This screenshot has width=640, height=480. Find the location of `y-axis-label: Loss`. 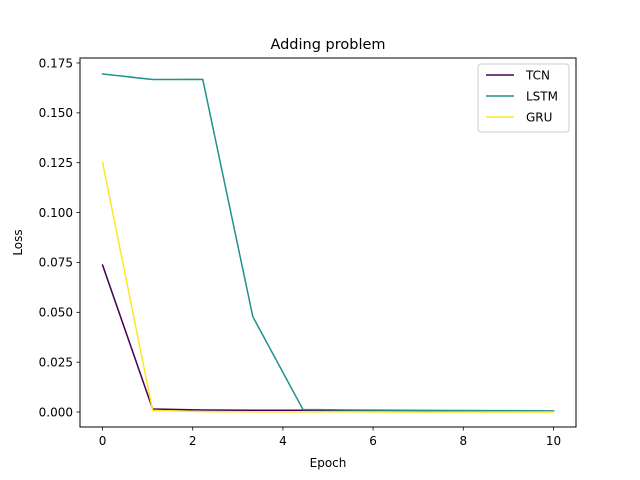

y-axis-label: Loss is located at coordinates (18, 242).